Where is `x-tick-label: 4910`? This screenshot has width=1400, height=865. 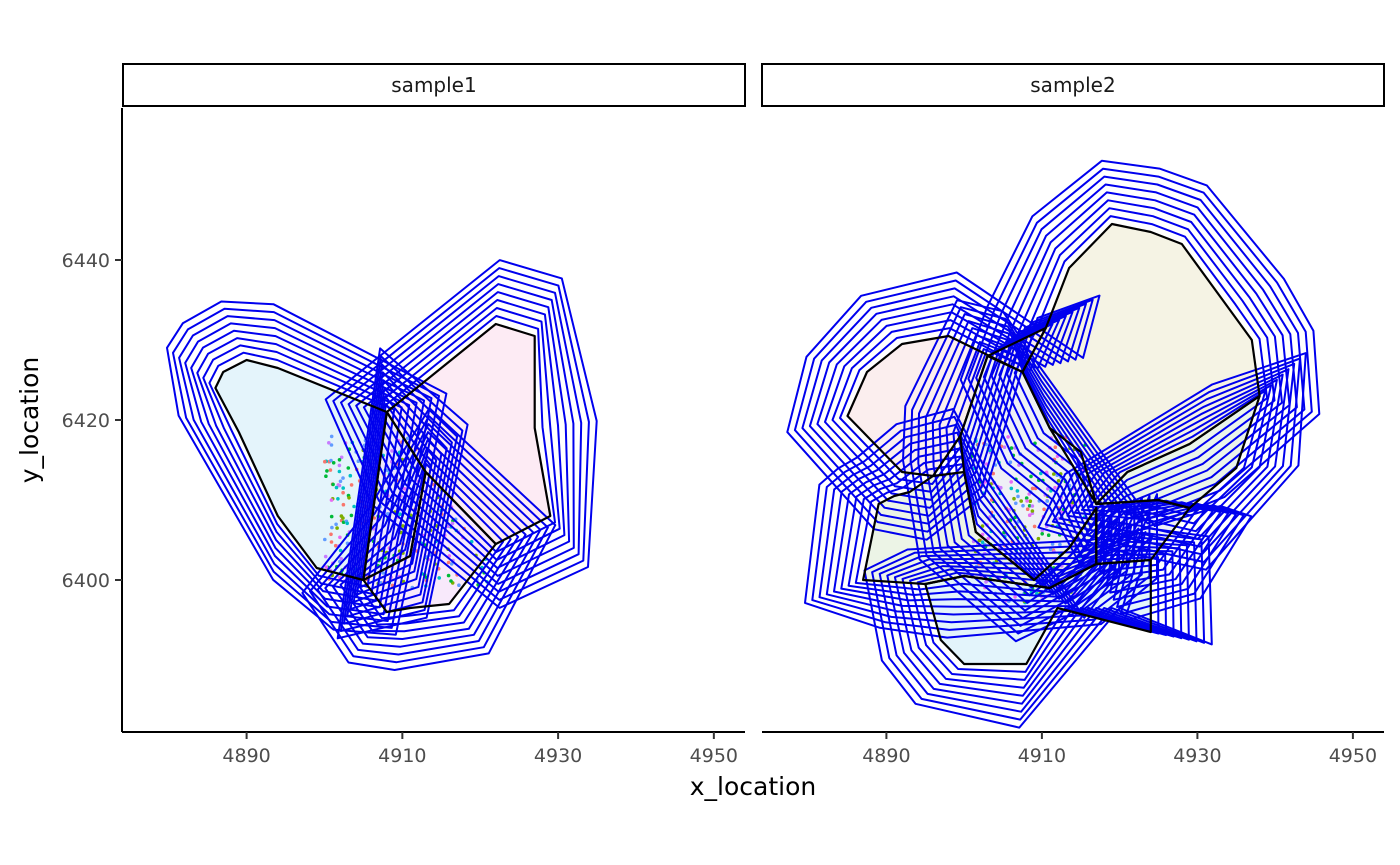 x-tick-label: 4910 is located at coordinates (402, 756).